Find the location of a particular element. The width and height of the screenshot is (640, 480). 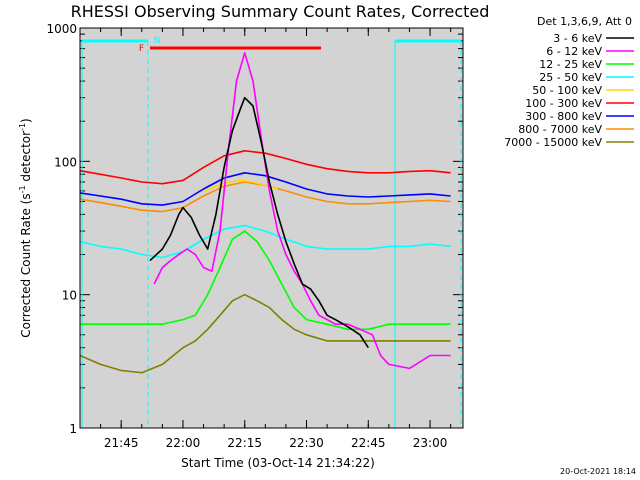

x-axis-label: Start Time (03-Oct-14 21:34:22) is located at coordinates (278, 463).